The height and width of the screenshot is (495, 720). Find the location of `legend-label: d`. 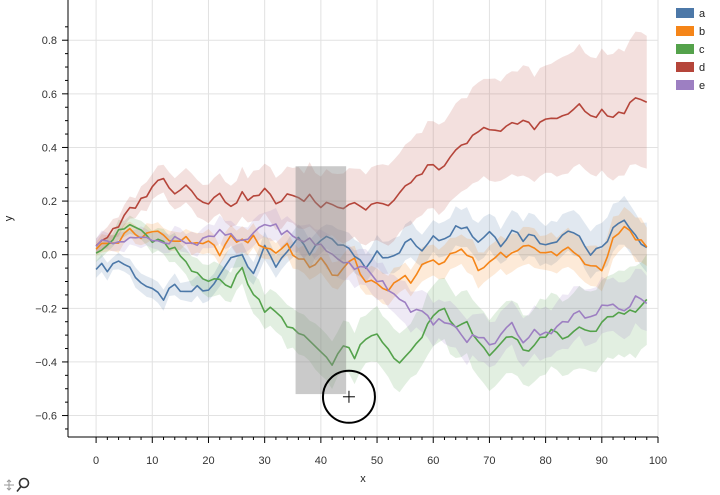

legend-label: d is located at coordinates (702, 68).